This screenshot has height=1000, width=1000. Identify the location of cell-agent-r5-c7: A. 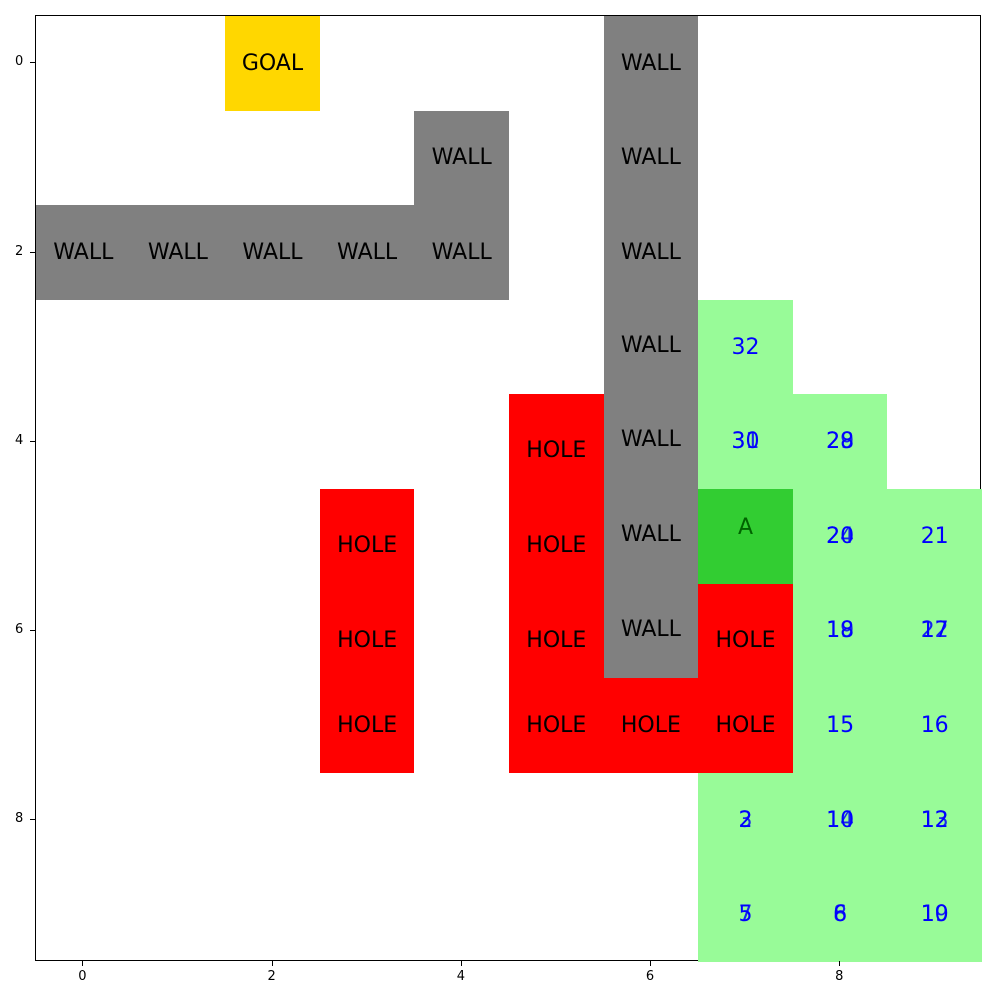
(745, 536).